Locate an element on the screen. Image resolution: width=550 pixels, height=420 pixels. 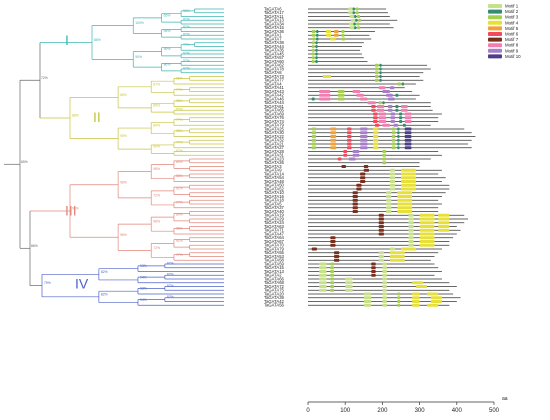
gene-label: TaGATA77 is located at coordinates (274, 80).